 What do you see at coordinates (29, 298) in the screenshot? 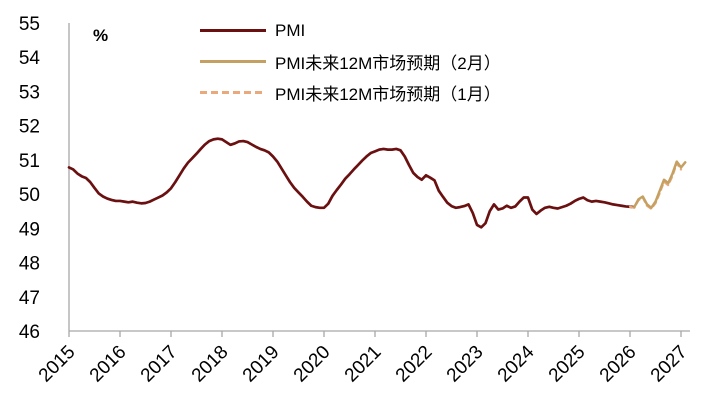
I see `y-tick-label: 47` at bounding box center [29, 298].